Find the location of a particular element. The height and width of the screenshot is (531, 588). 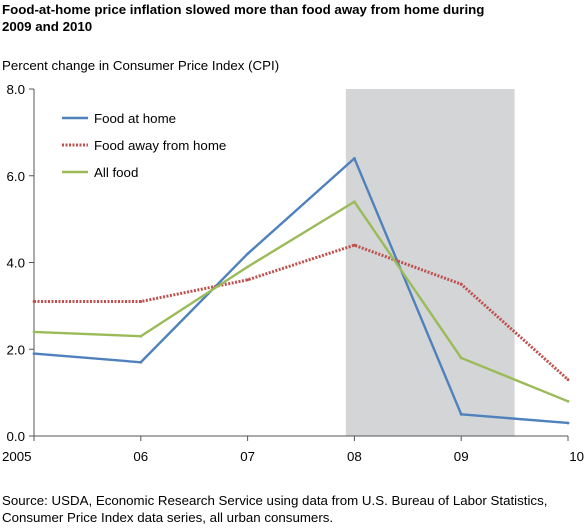

y-tick-label: 8.0 is located at coordinates (16, 89).